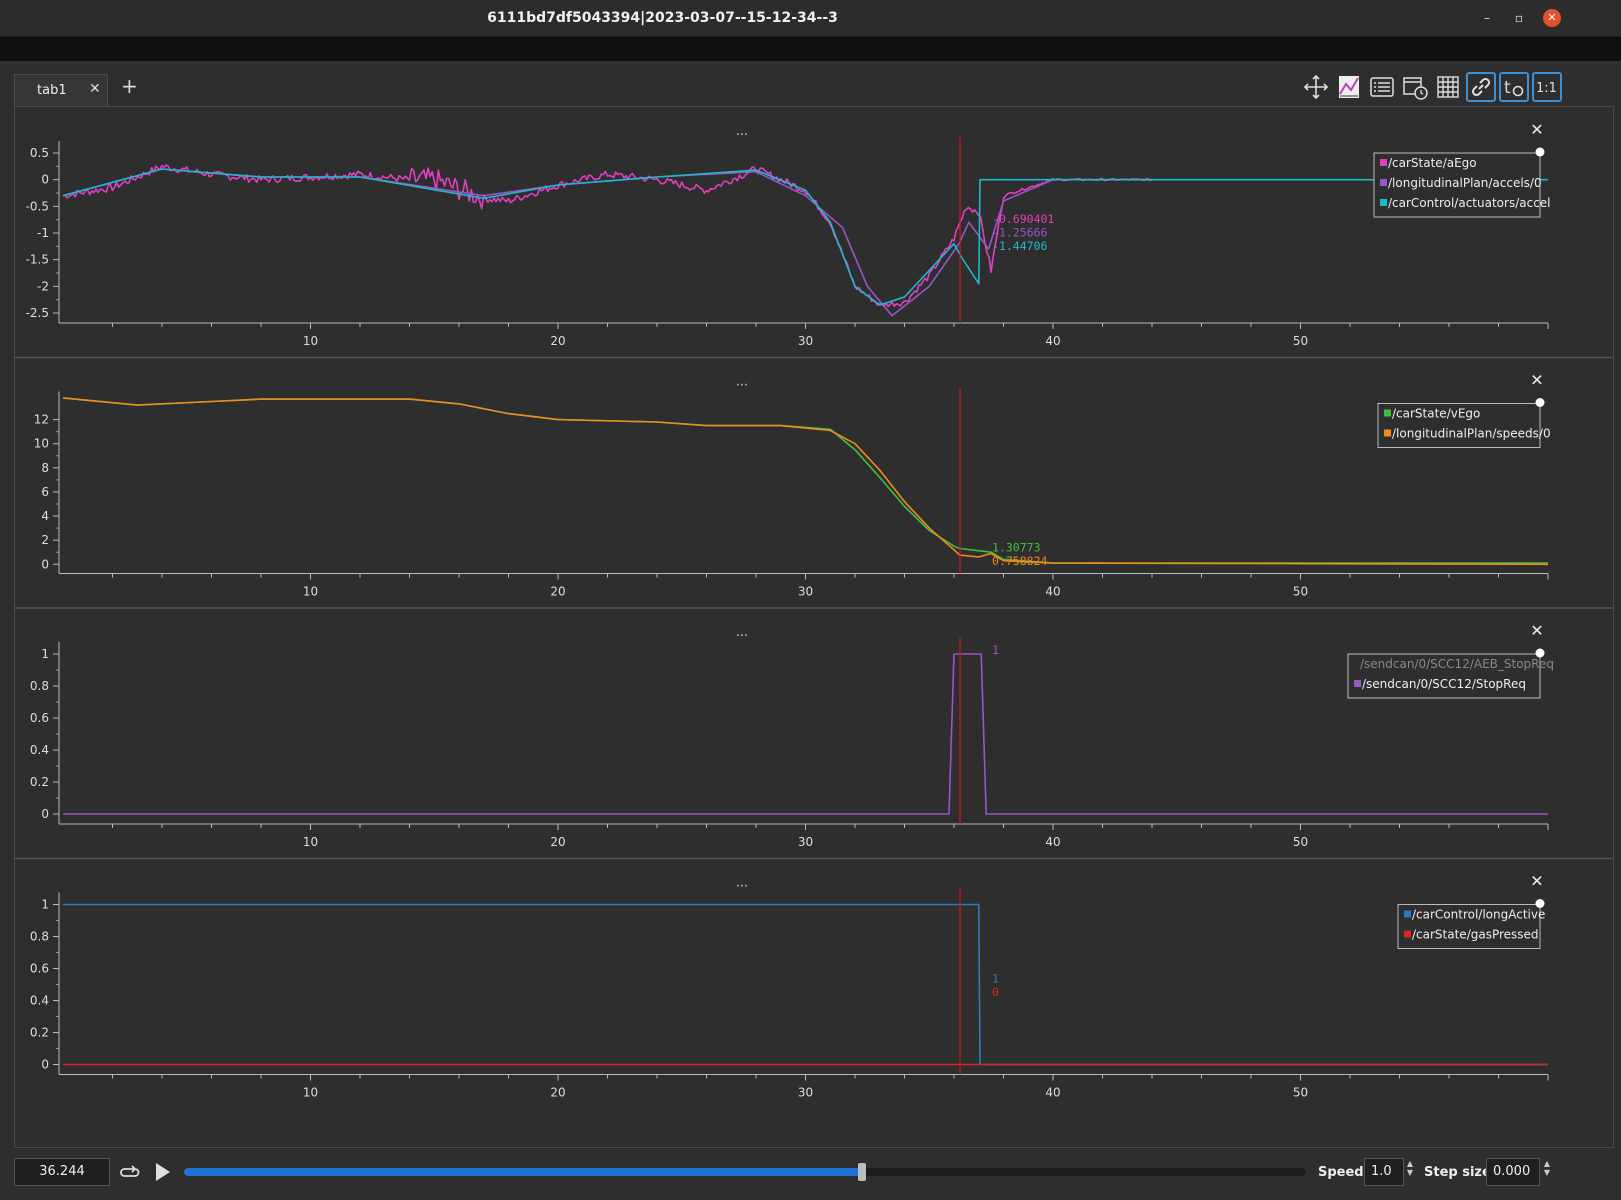  What do you see at coordinates (1415, 87) in the screenshot?
I see `timer-icon` at bounding box center [1415, 87].